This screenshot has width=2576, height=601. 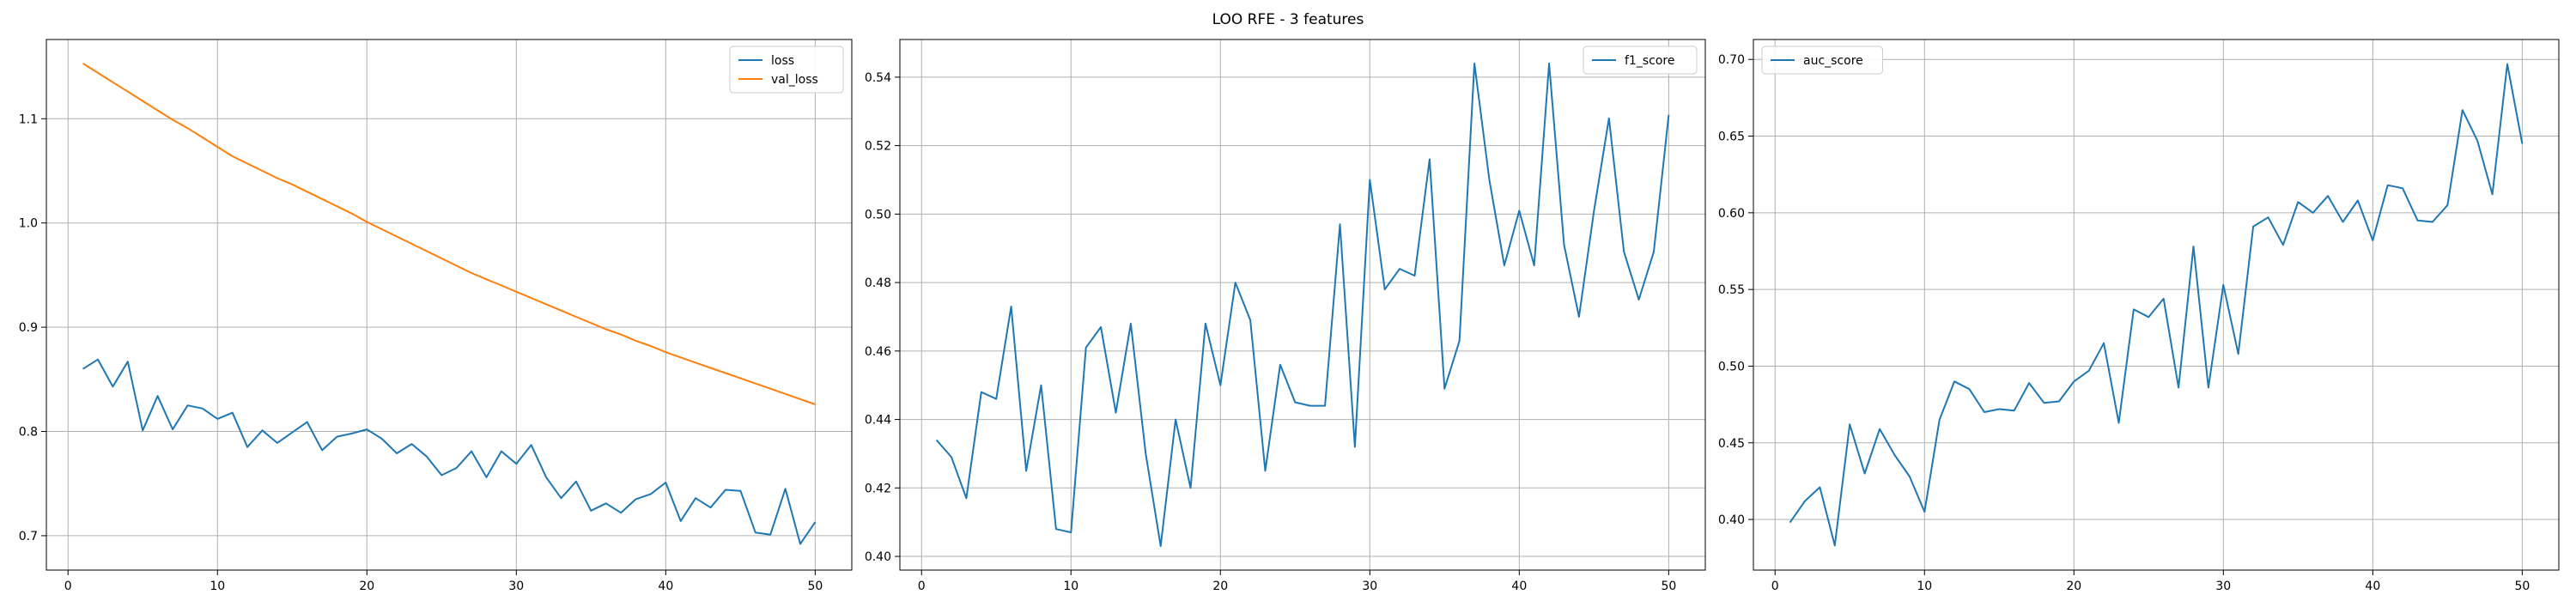 I want to click on y-tick-label: 0.44, so click(x=878, y=421).